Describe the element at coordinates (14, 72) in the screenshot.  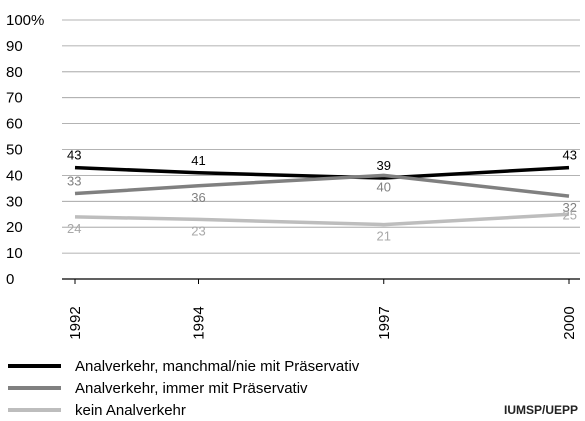
I see `y-tick-label-2: 80` at that location.